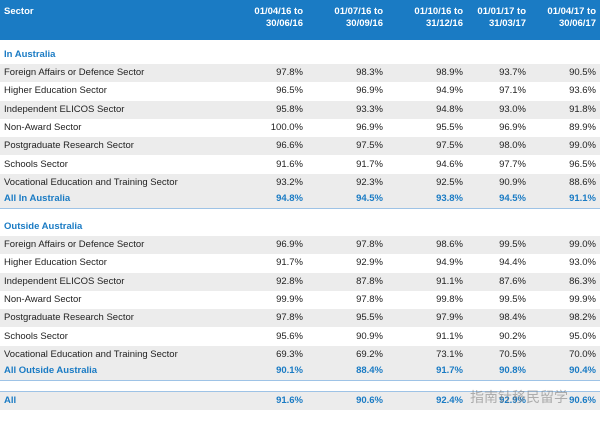  What do you see at coordinates (449, 146) in the screenshot?
I see `cell: 97.5%` at bounding box center [449, 146].